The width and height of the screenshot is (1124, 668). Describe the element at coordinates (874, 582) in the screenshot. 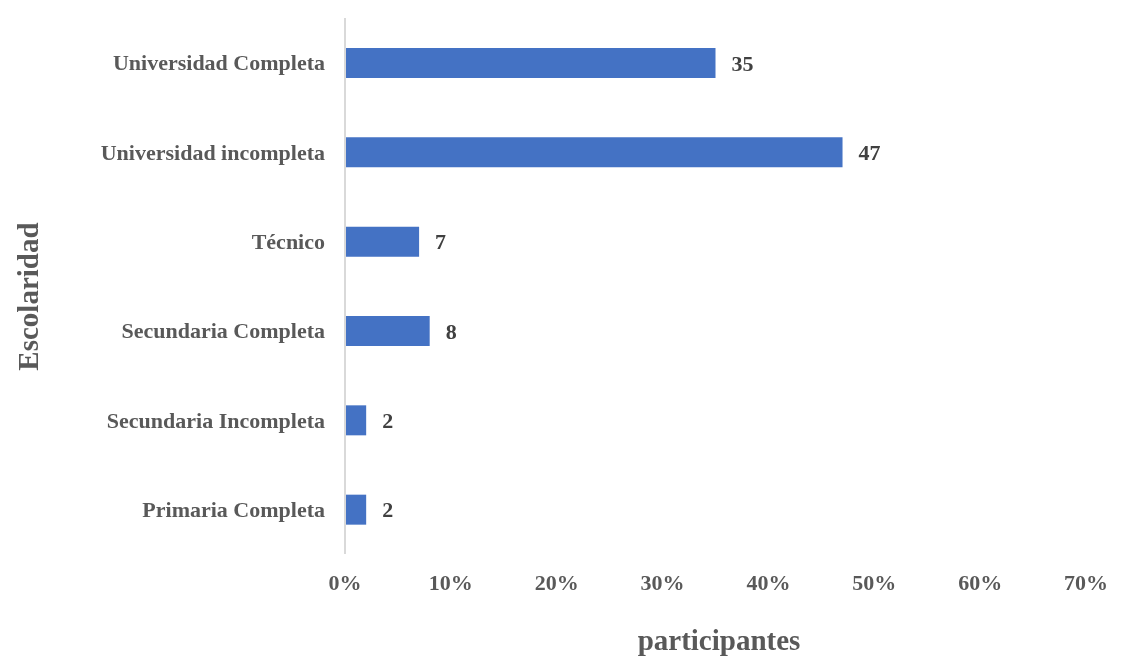

I see `x-tick-label: 50%` at that location.